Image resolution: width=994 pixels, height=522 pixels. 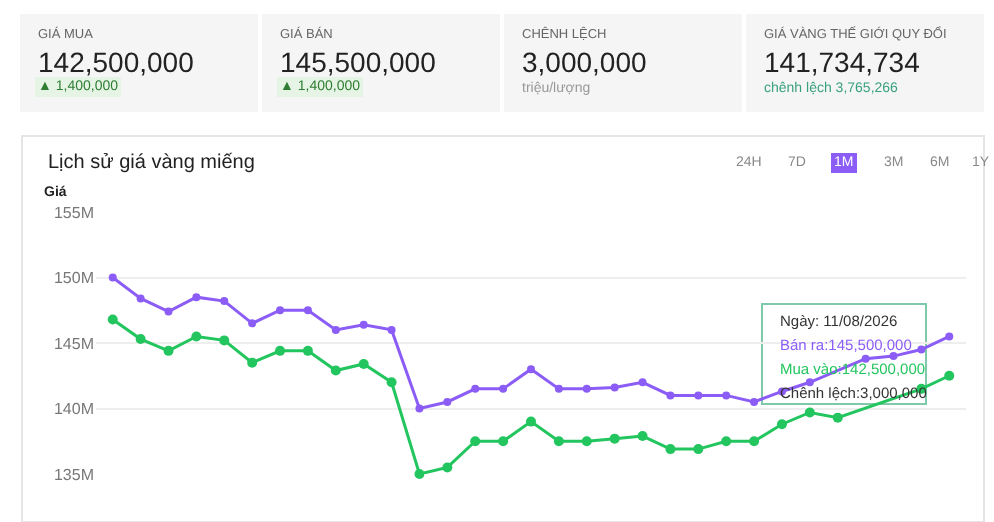 What do you see at coordinates (151, 163) in the screenshot?
I see `chart-title: Lịch sử giá vàng miếng` at bounding box center [151, 163].